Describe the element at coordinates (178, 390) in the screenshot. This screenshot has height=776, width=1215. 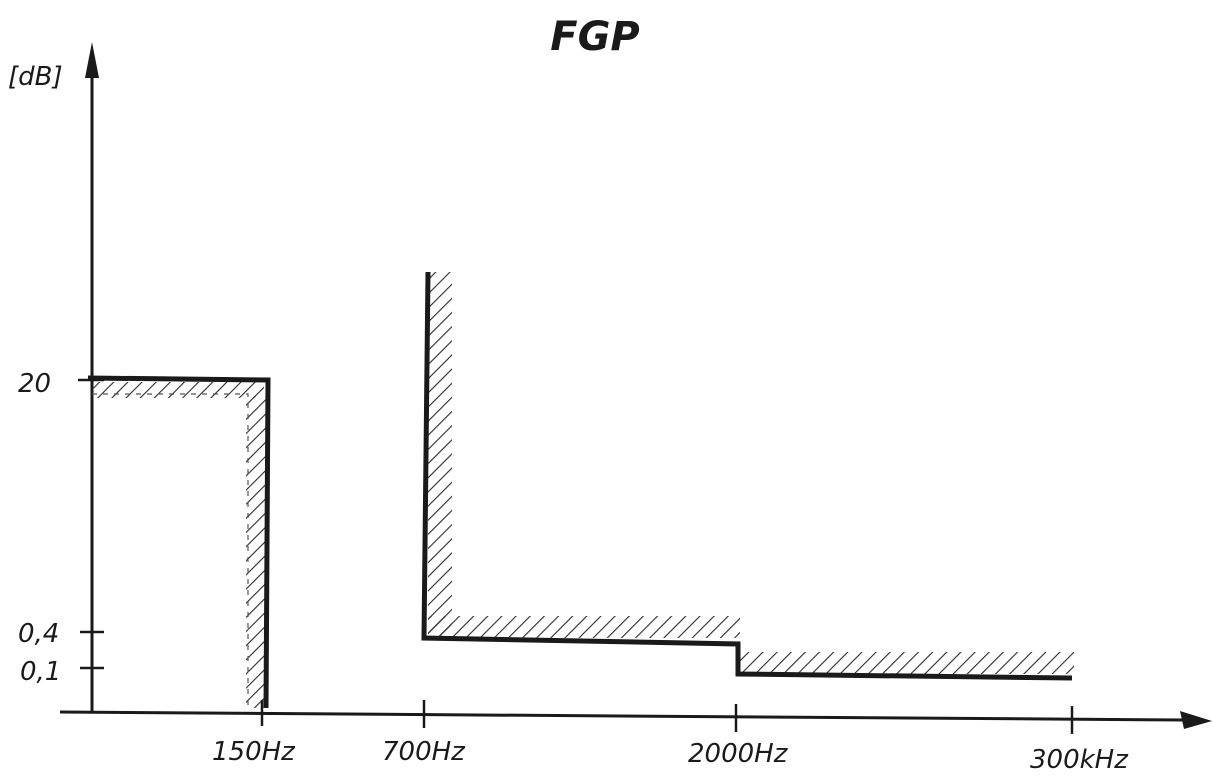
I see `left-top-hatch` at that location.